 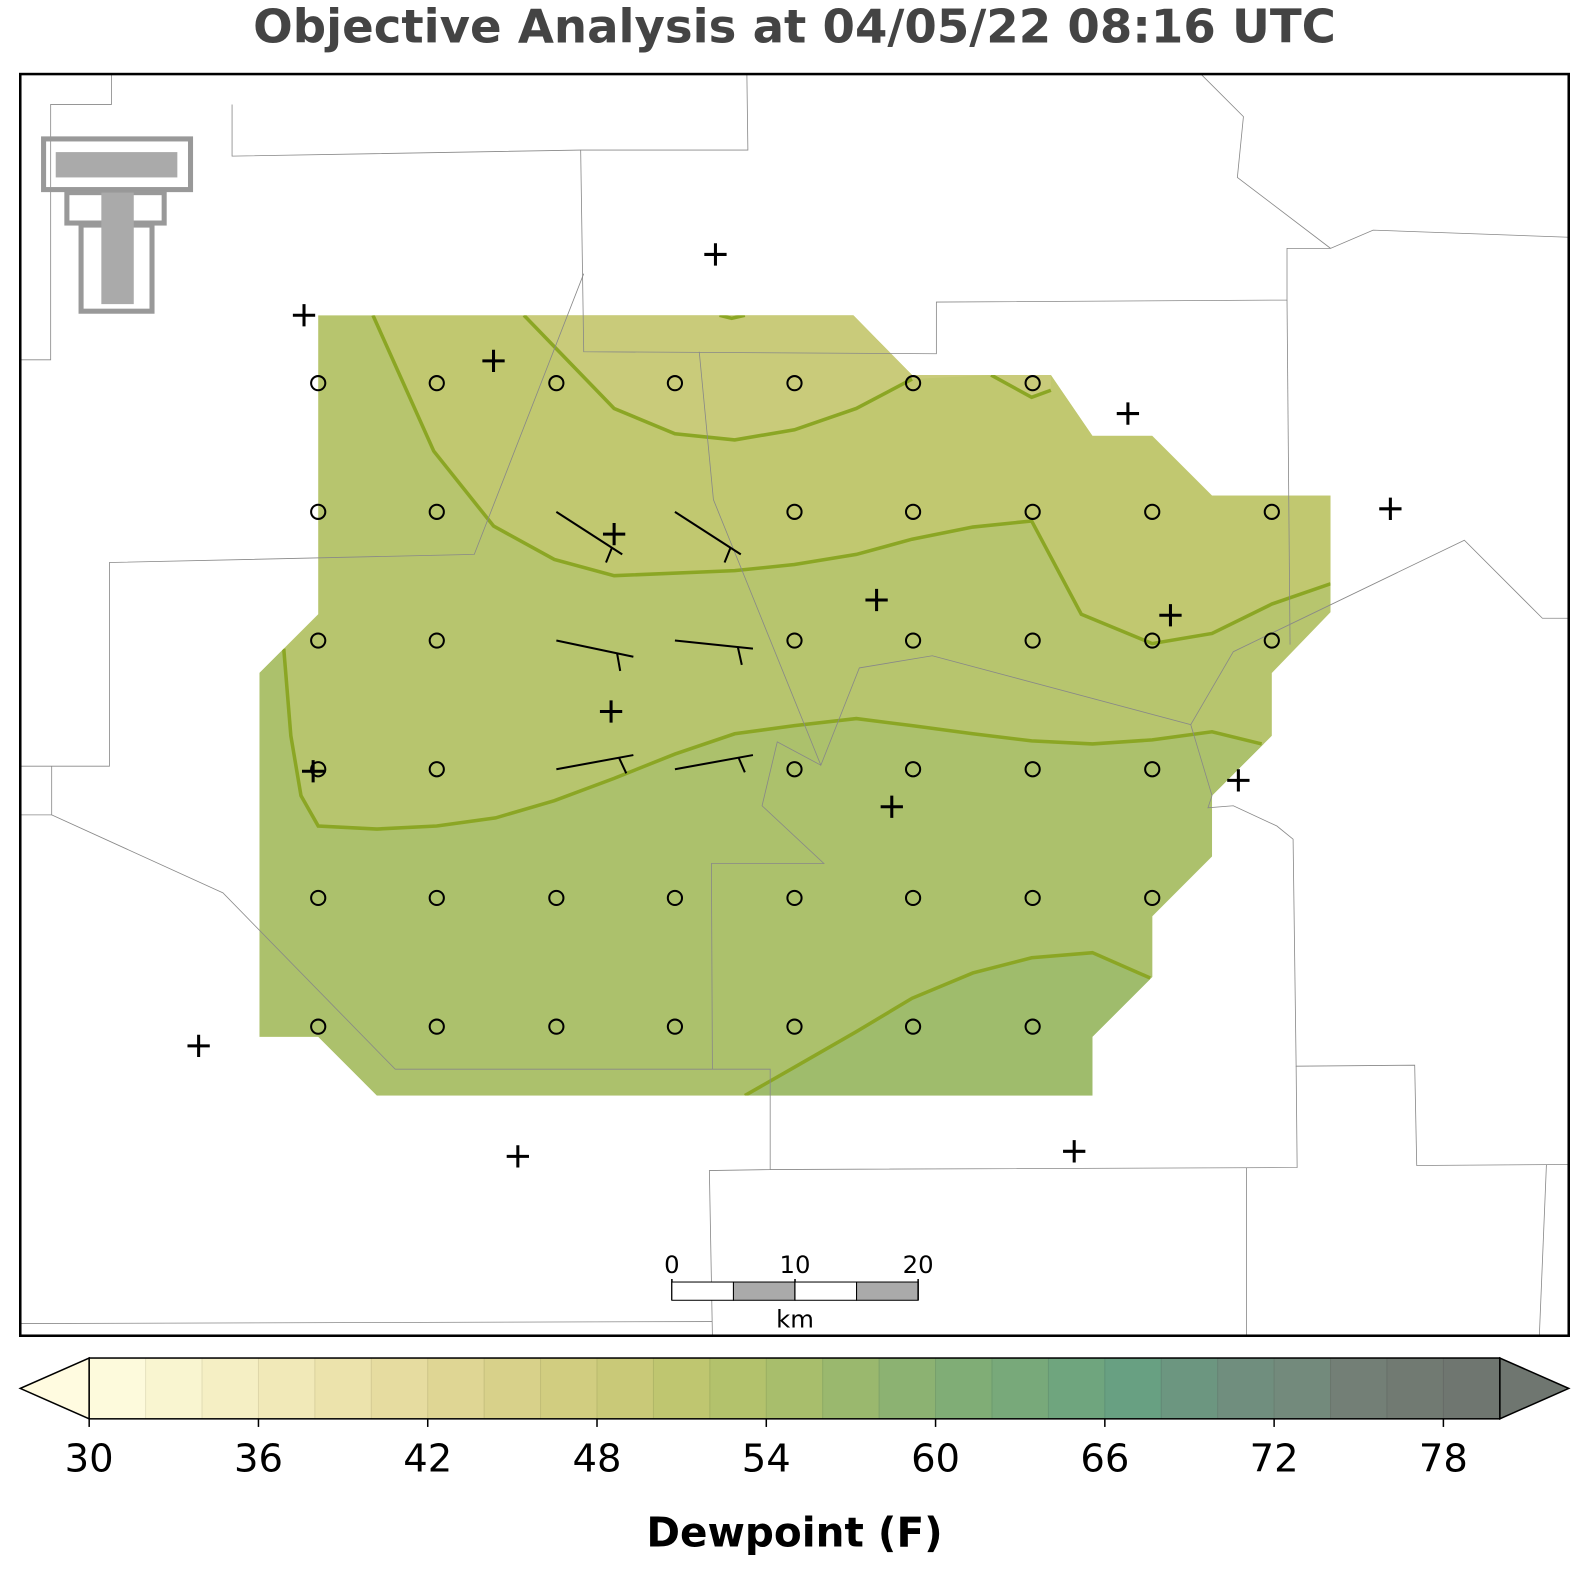 I want to click on colorbar-frame, so click(x=794, y=1388).